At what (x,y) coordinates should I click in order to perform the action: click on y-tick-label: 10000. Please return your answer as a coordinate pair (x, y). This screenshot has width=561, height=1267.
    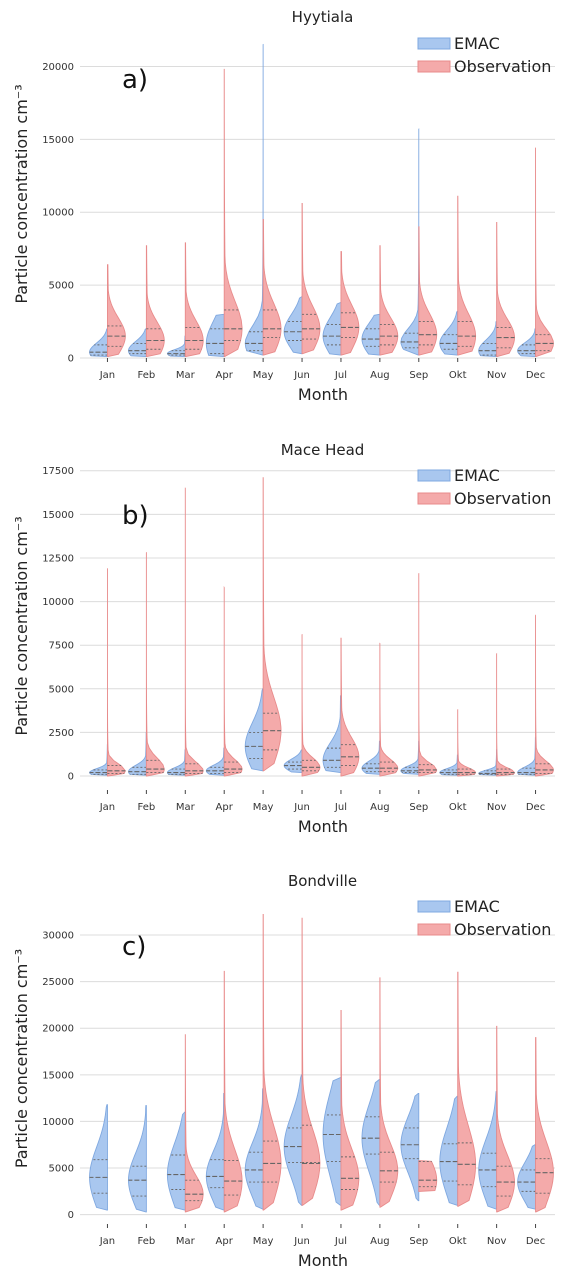
    Looking at the image, I should click on (58, 213).